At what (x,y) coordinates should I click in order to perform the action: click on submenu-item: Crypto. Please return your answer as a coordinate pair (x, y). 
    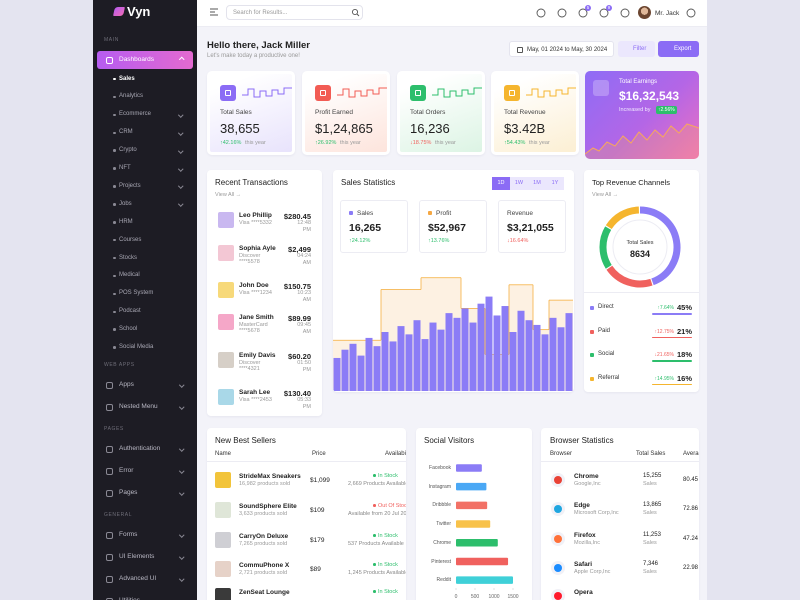
    Looking at the image, I should click on (128, 150).